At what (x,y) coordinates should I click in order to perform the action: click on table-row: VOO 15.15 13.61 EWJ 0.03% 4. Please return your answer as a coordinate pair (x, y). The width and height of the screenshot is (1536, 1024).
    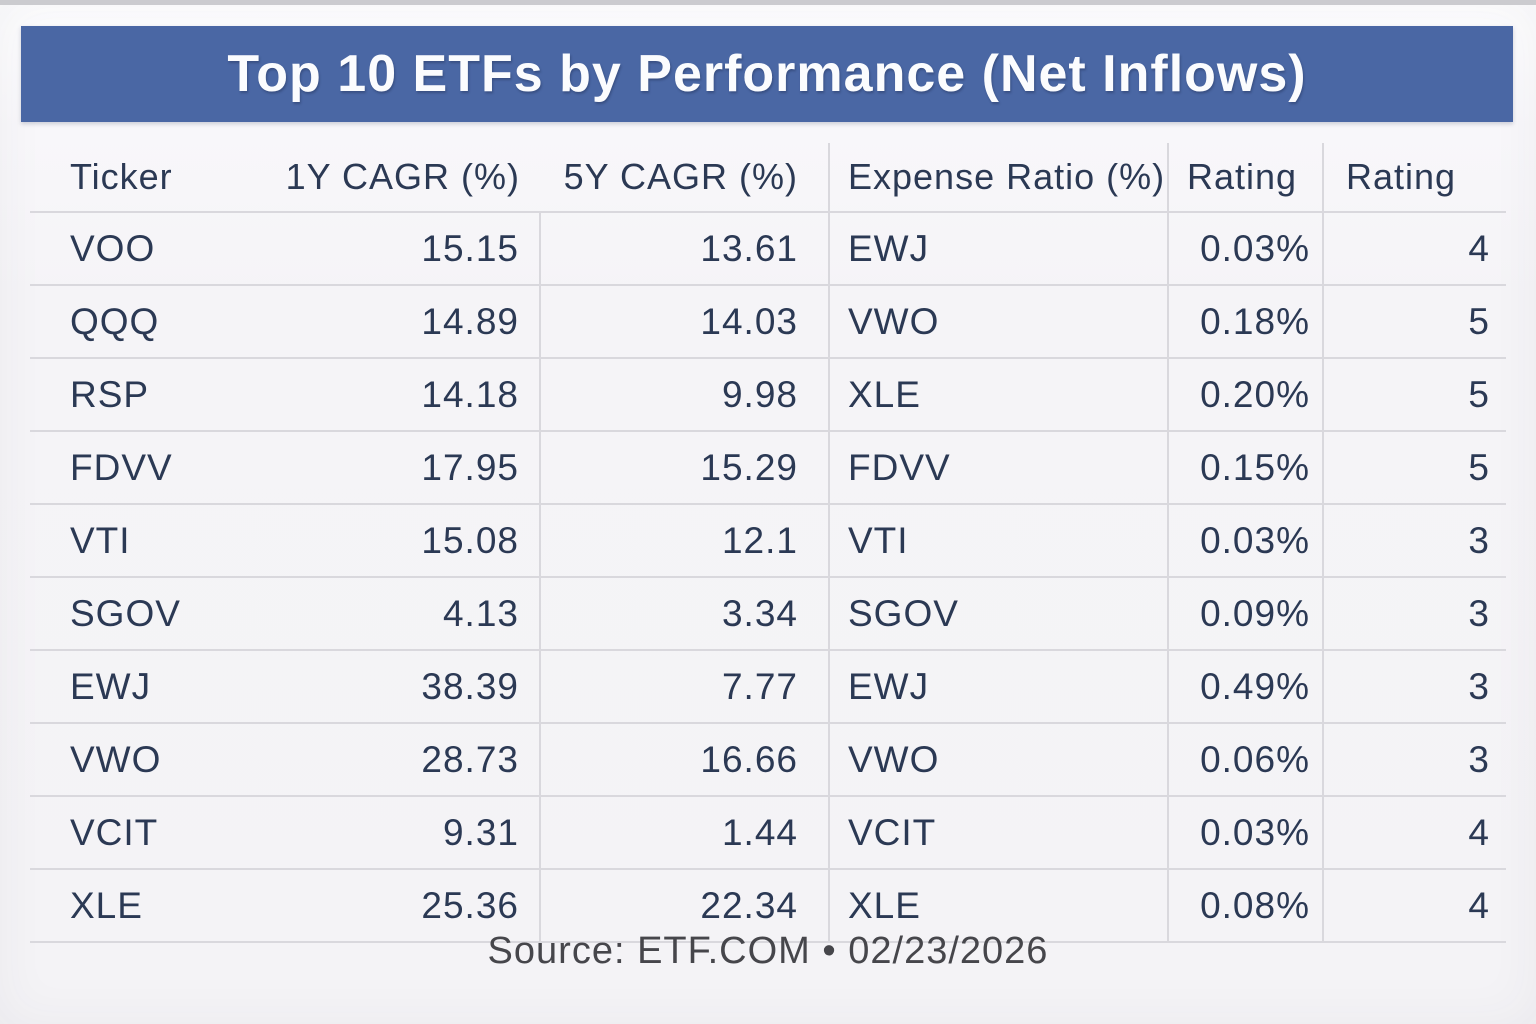
    Looking at the image, I should click on (768, 248).